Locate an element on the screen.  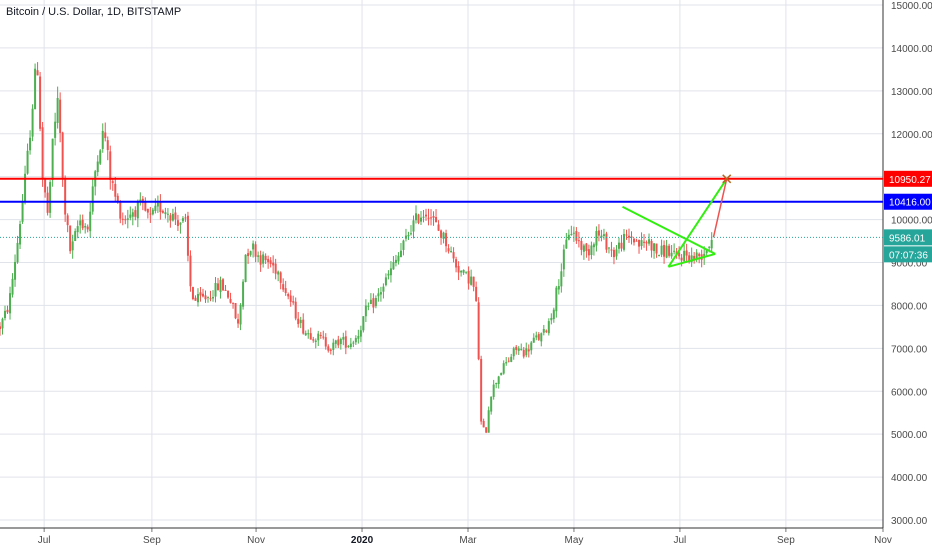
x-tick-label: Nov is located at coordinates (883, 540).